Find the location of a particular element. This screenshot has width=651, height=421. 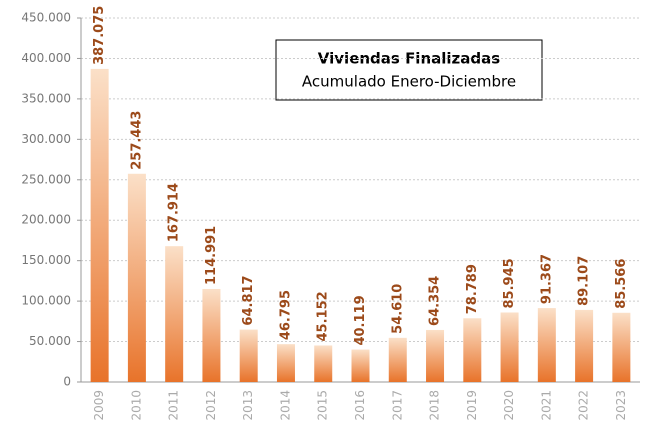

value-label: 64.817 is located at coordinates (248, 300).